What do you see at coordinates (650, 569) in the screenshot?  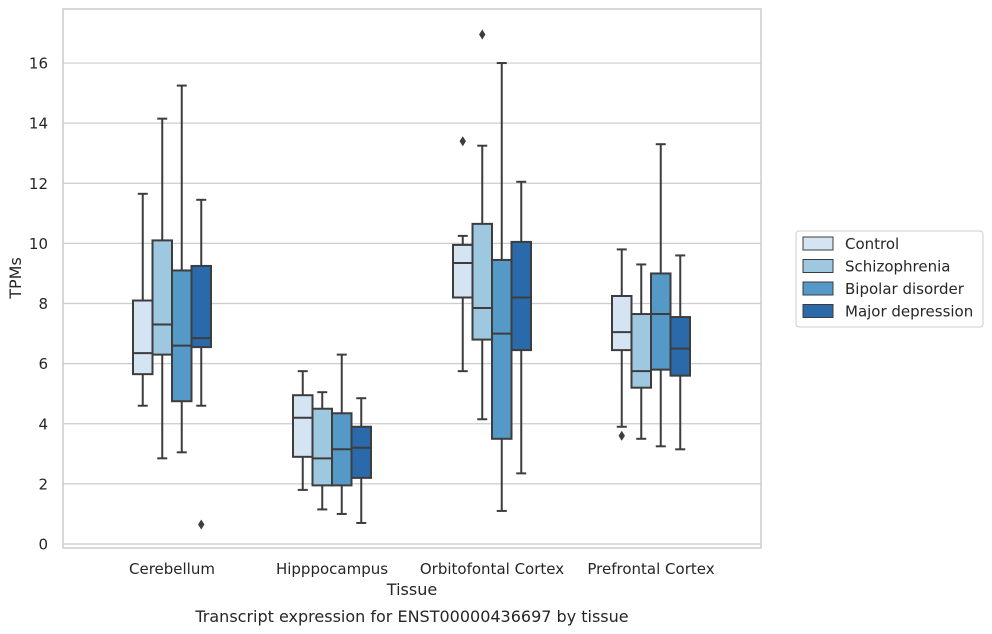 I see `x-tick-label: Prefrontal Cortex` at bounding box center [650, 569].